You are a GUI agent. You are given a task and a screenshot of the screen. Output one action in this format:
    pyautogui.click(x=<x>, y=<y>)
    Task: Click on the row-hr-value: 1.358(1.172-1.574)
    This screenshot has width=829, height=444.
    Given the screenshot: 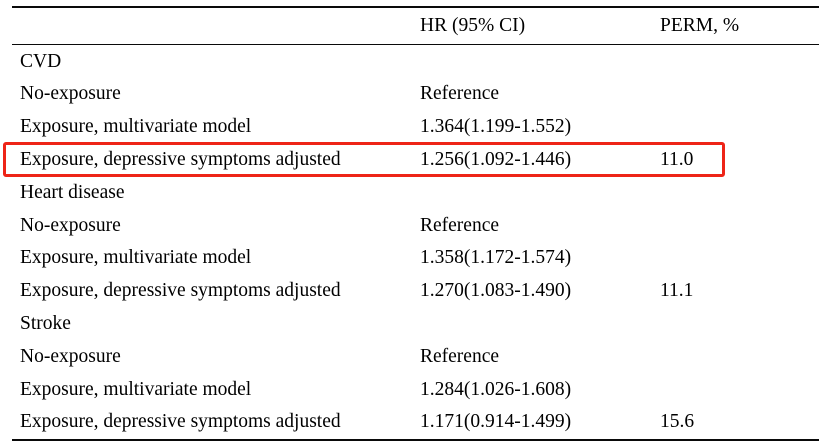 What is the action you would take?
    pyautogui.click(x=496, y=258)
    